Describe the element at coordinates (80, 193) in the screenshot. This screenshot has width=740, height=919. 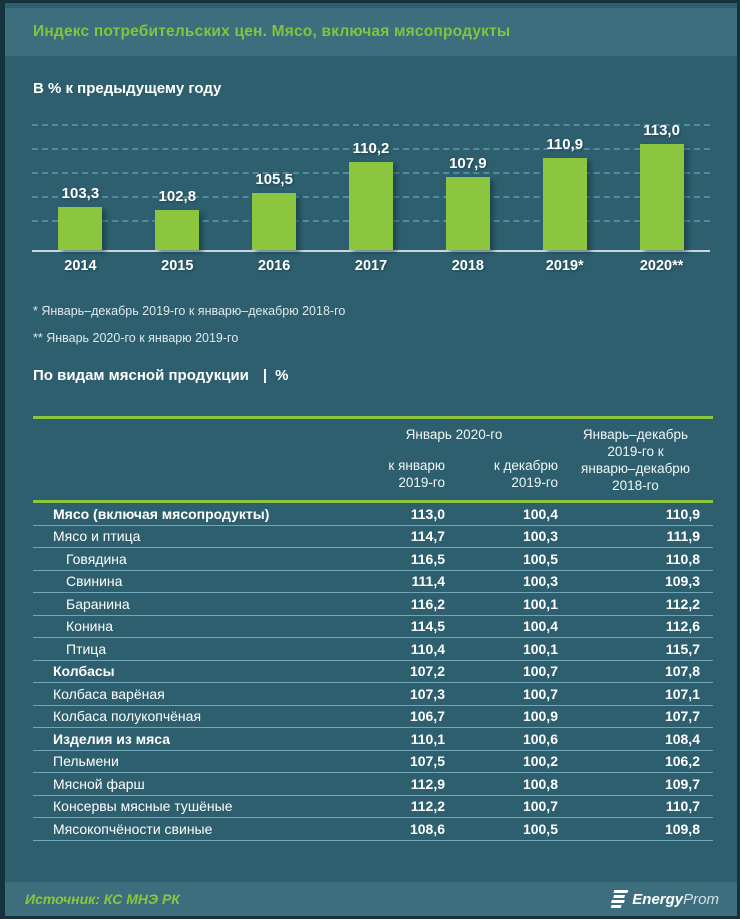
I see `bar-value-label: 103,3` at that location.